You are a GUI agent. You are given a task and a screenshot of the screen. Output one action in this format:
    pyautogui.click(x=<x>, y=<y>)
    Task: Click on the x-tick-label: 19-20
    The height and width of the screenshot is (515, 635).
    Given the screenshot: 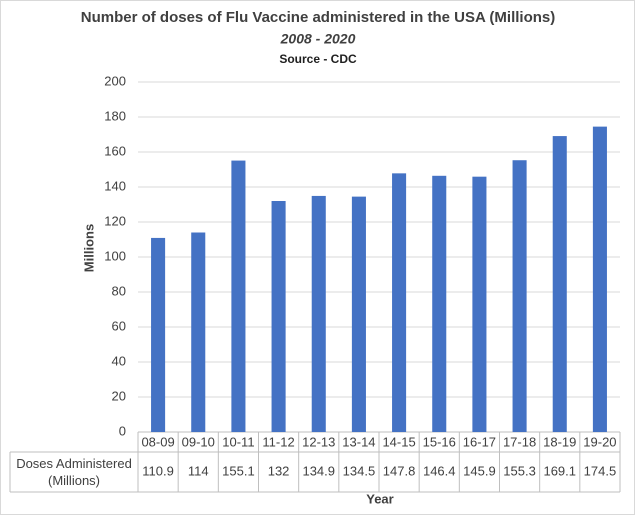 What is the action you would take?
    pyautogui.click(x=599, y=441)
    